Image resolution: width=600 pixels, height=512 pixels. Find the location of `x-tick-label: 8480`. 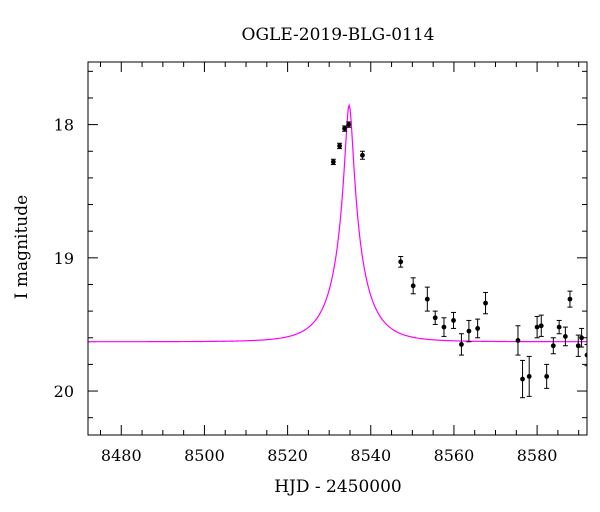

x-tick-label: 8480 is located at coordinates (121, 455).